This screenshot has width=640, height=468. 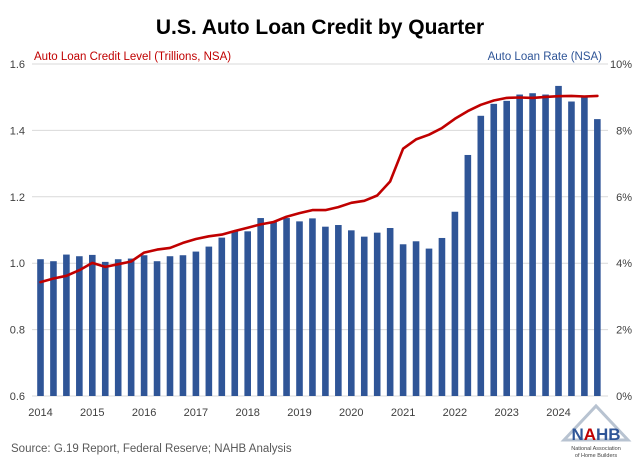 I want to click on bar-2018Q4, so click(x=286, y=307).